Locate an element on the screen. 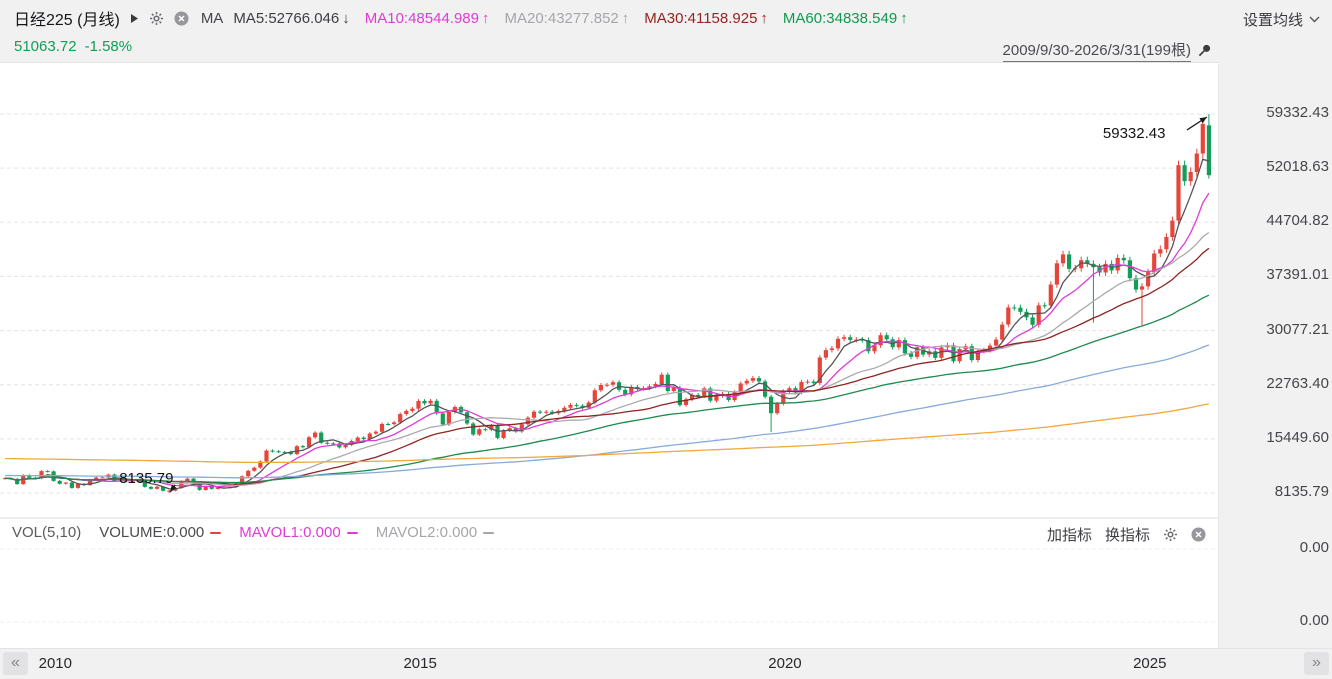 The width and height of the screenshot is (1332, 679). mavol2-dash-icon is located at coordinates (489, 532).